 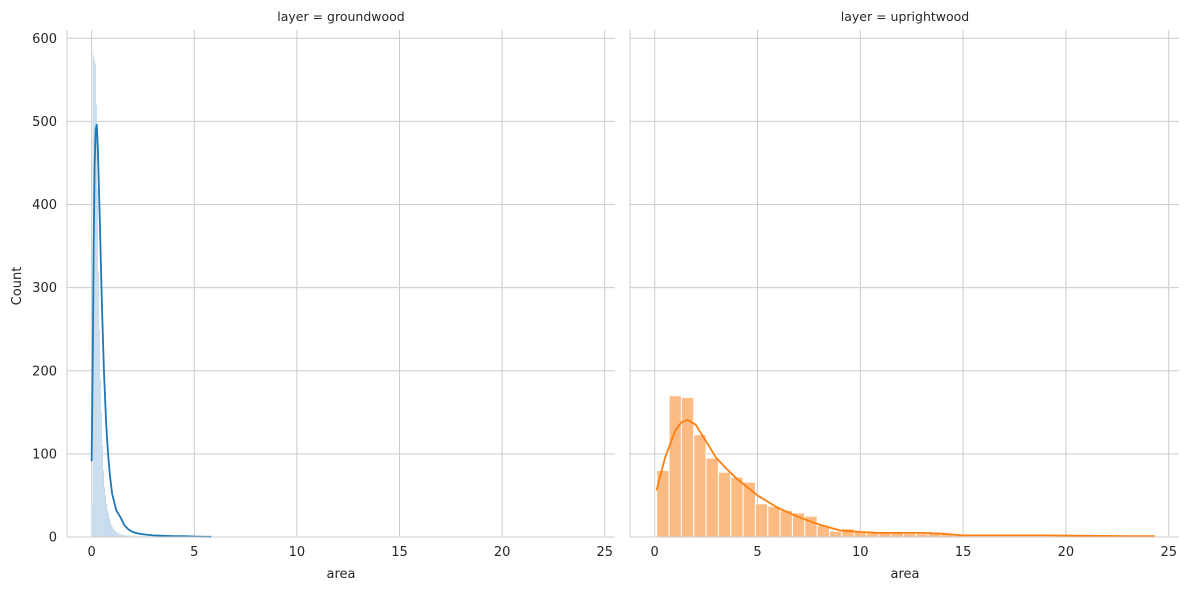 What do you see at coordinates (341, 574) in the screenshot?
I see `x-axis-label-groundwood: area` at bounding box center [341, 574].